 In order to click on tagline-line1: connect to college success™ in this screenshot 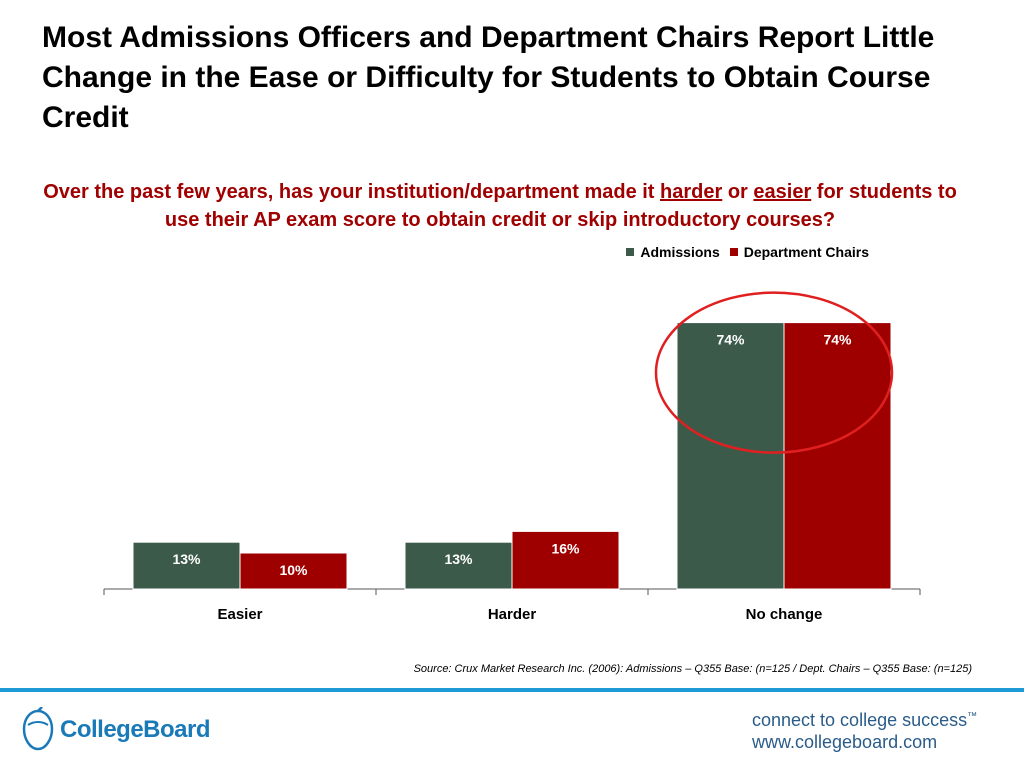, I will do `click(864, 718)`.